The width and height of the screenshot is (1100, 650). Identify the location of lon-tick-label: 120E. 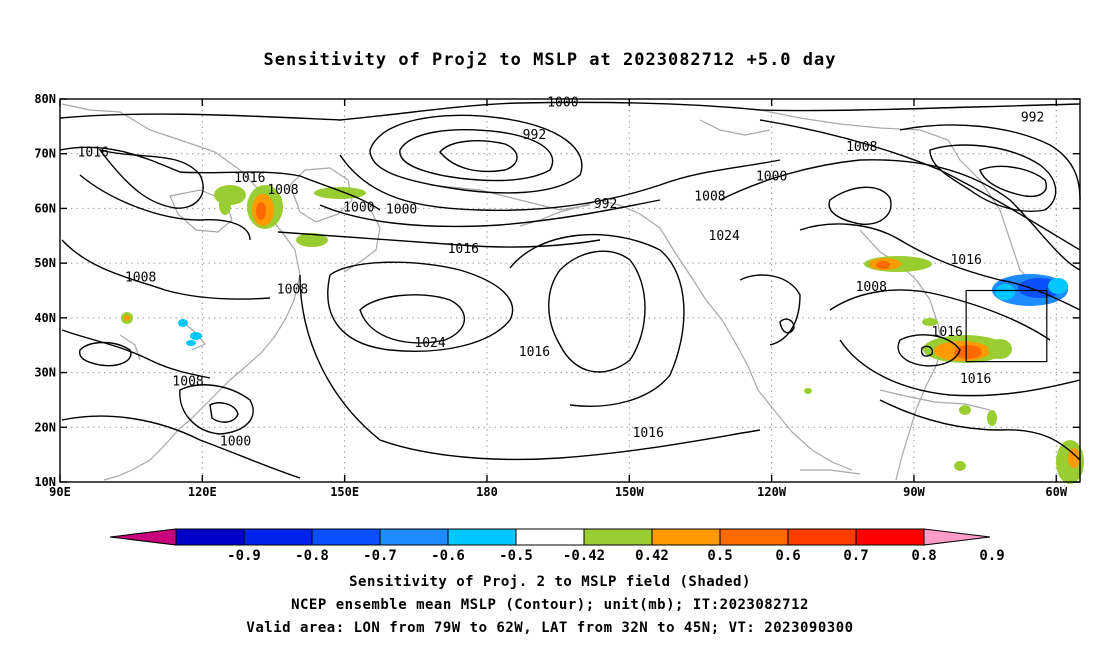
(202, 492).